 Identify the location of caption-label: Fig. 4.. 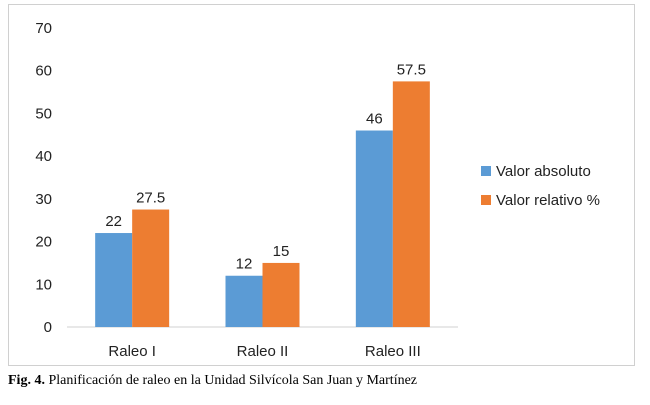
(26, 380).